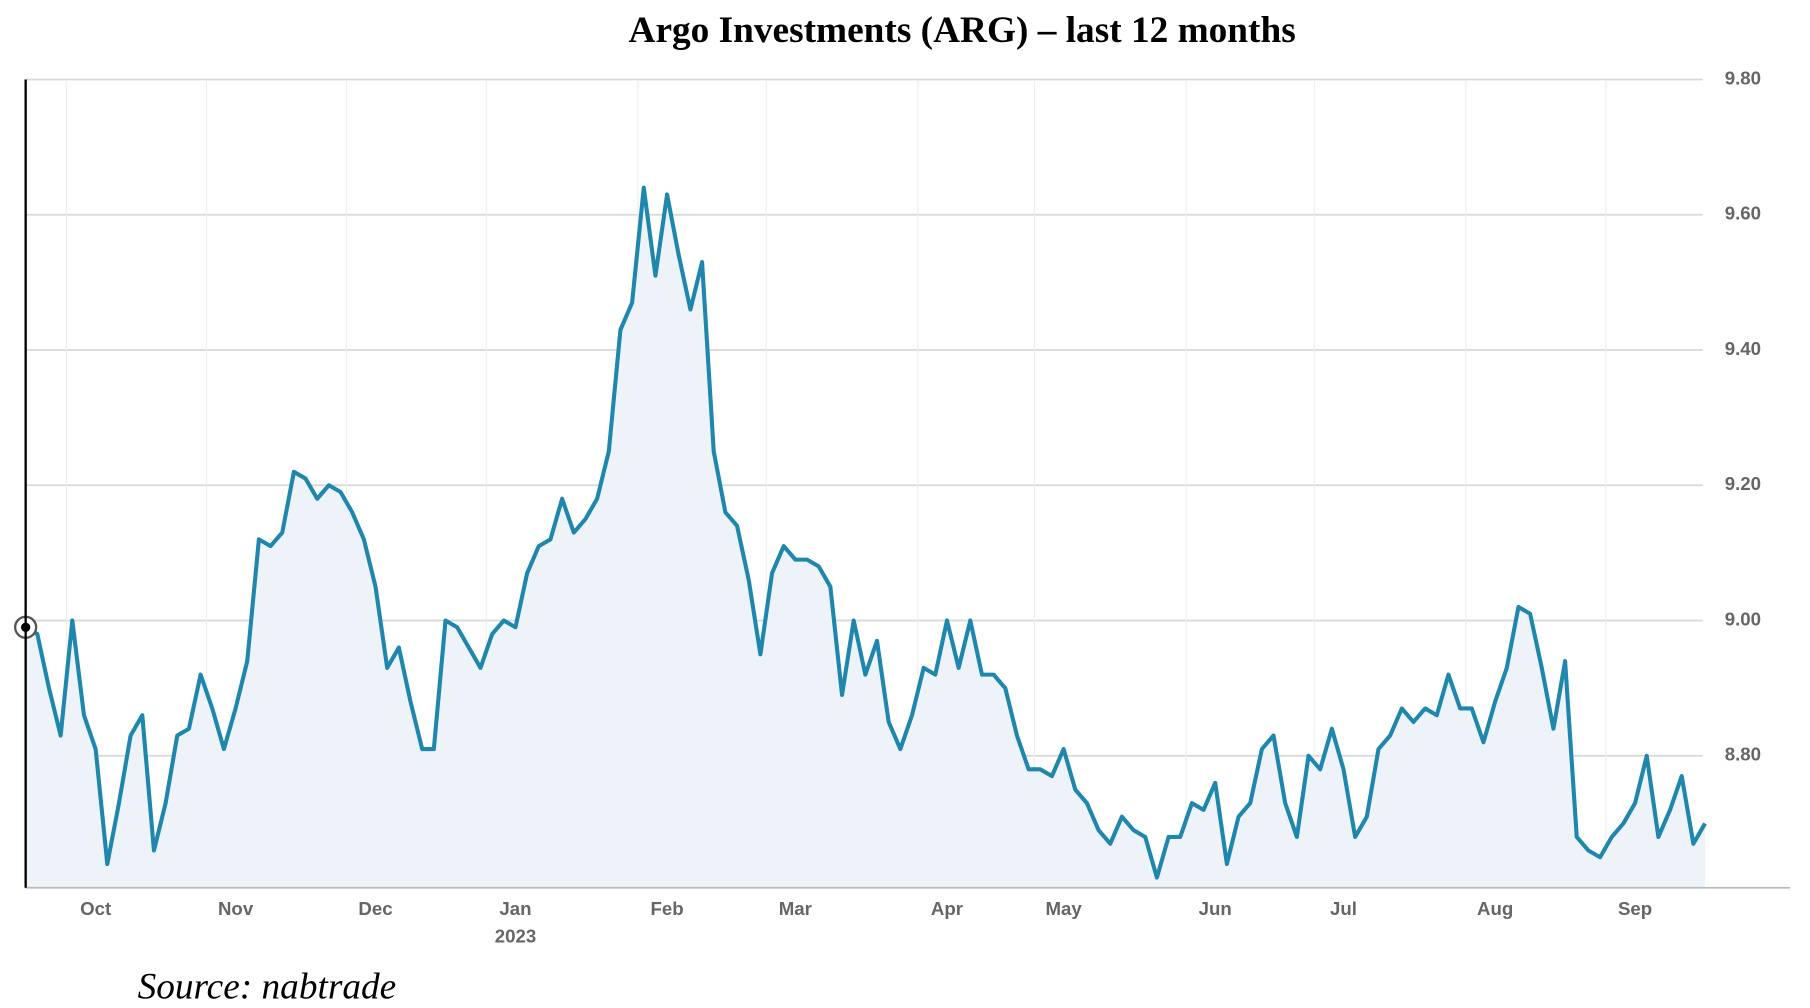 The image size is (1810, 1008). Describe the element at coordinates (267, 986) in the screenshot. I see `source-note: Source: nabtrade` at that location.